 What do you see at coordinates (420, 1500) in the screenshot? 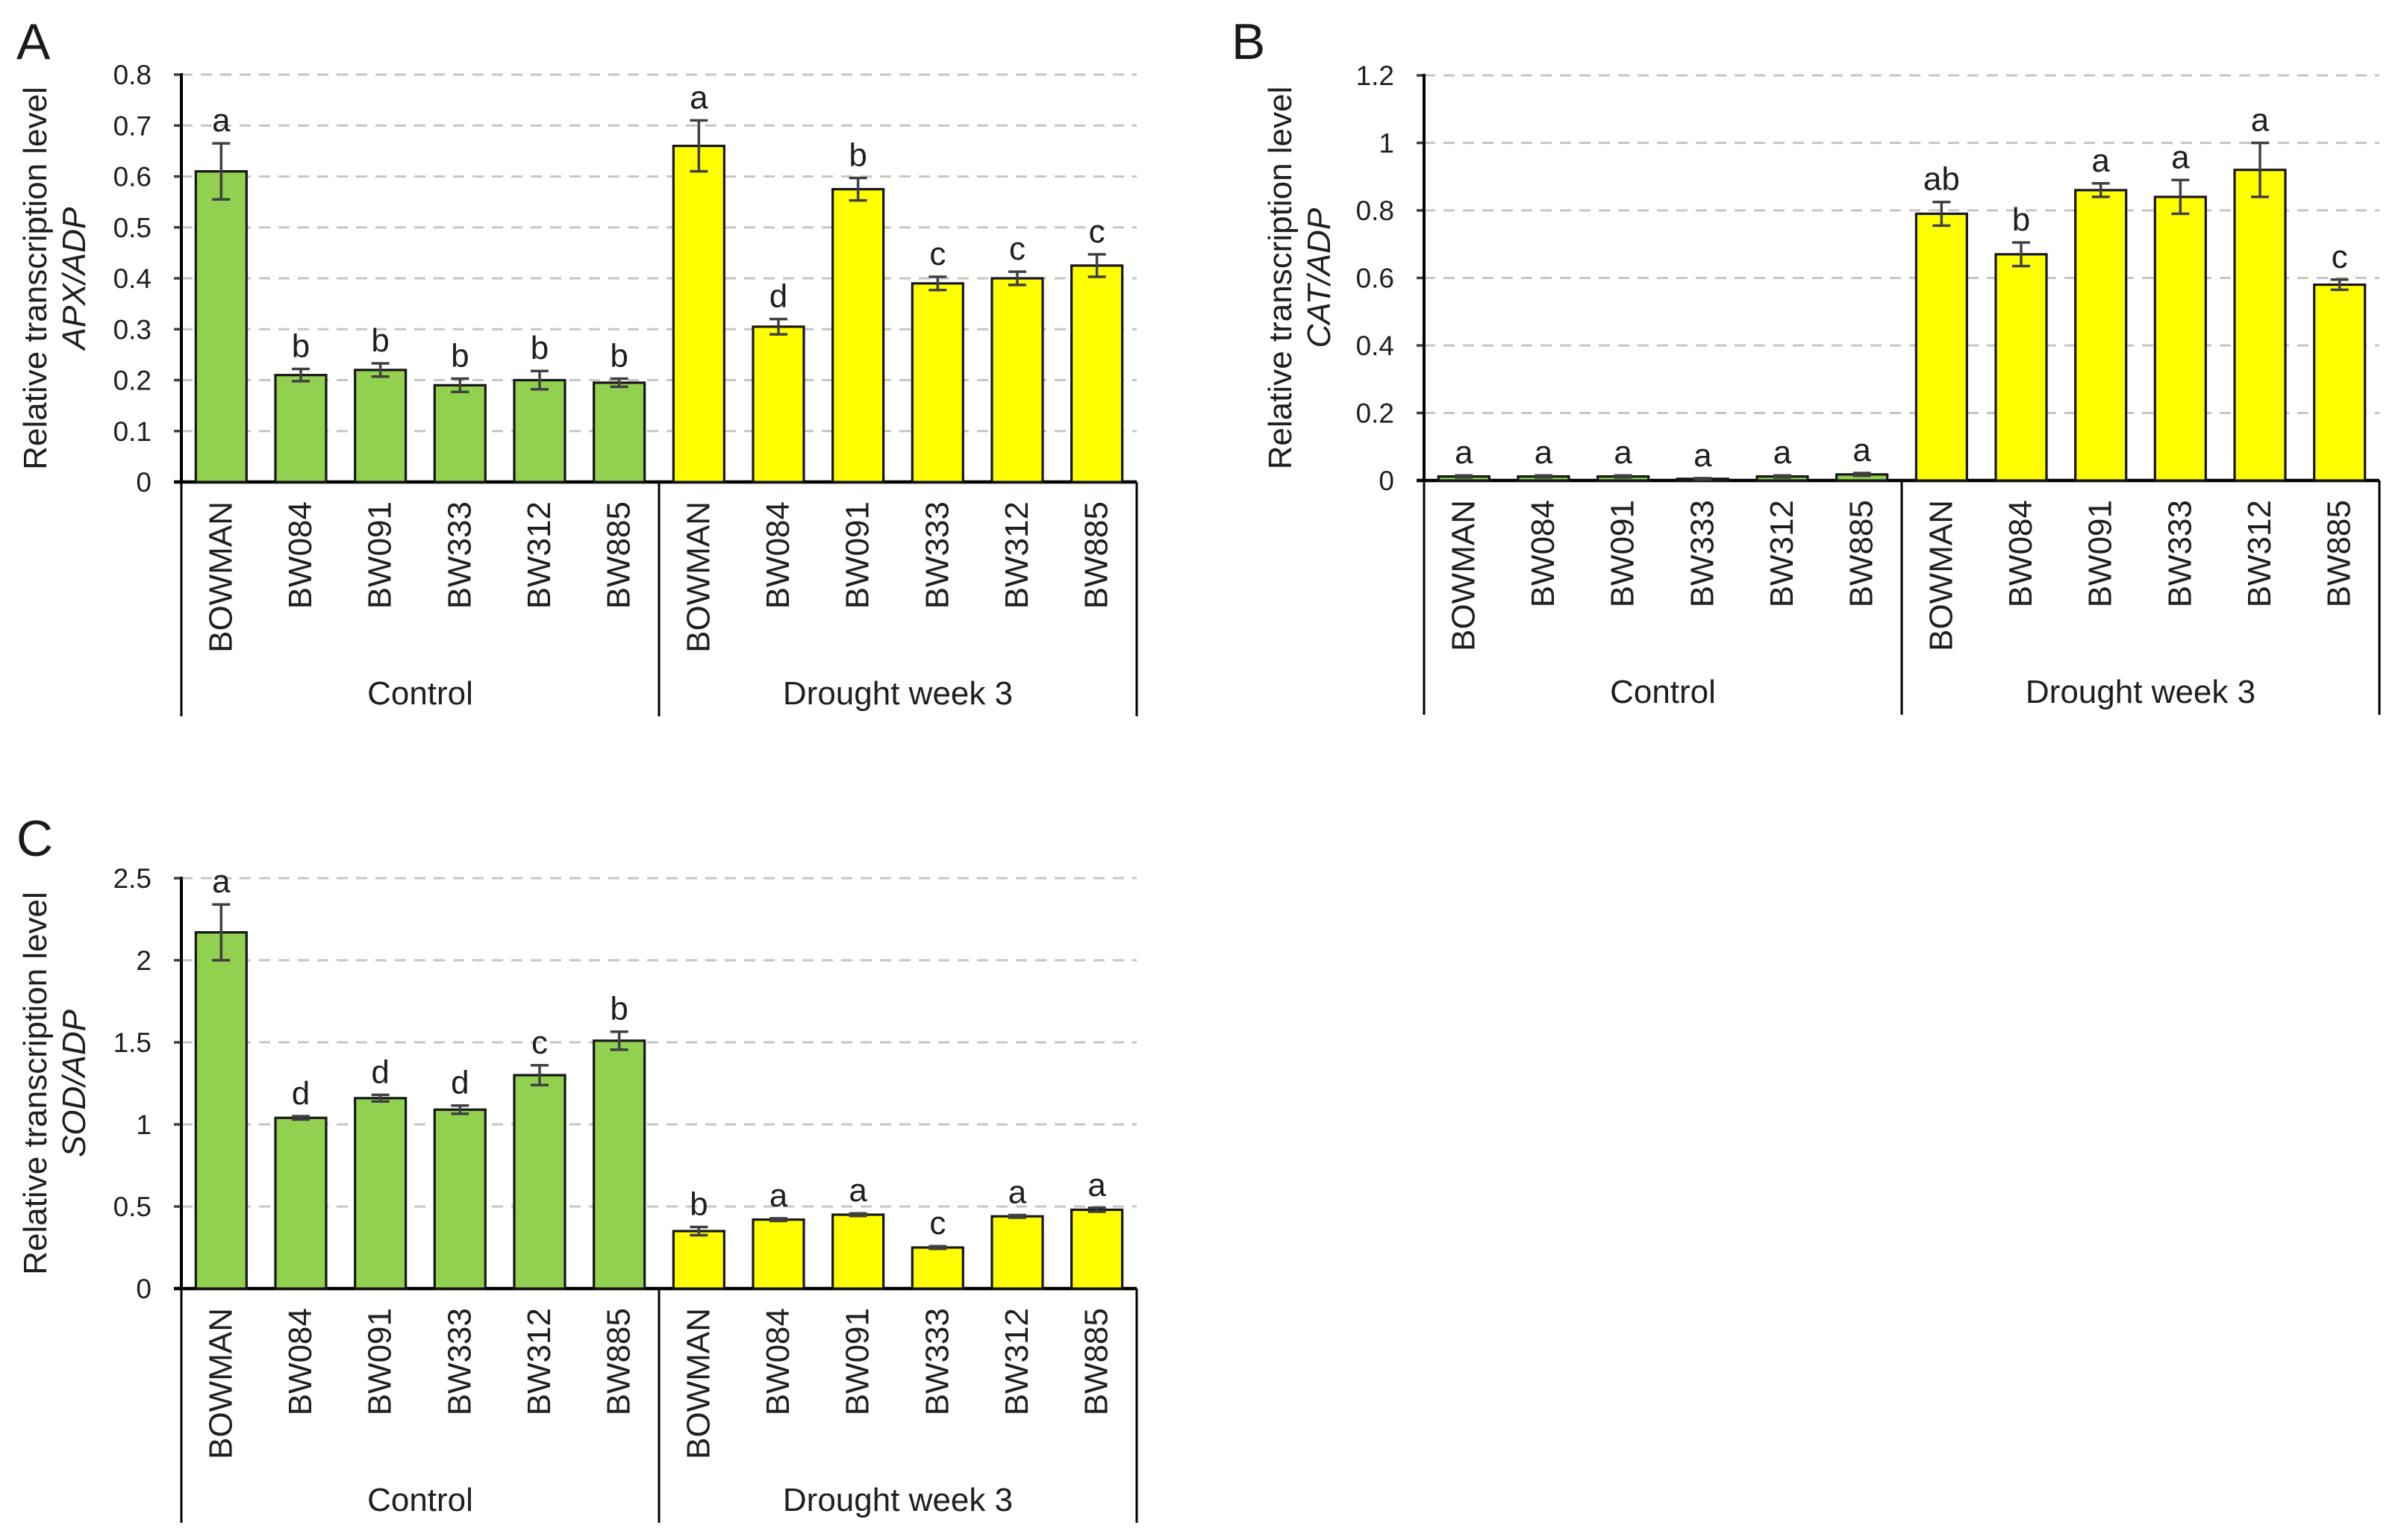
I see `c-group-label-control: Control` at bounding box center [420, 1500].